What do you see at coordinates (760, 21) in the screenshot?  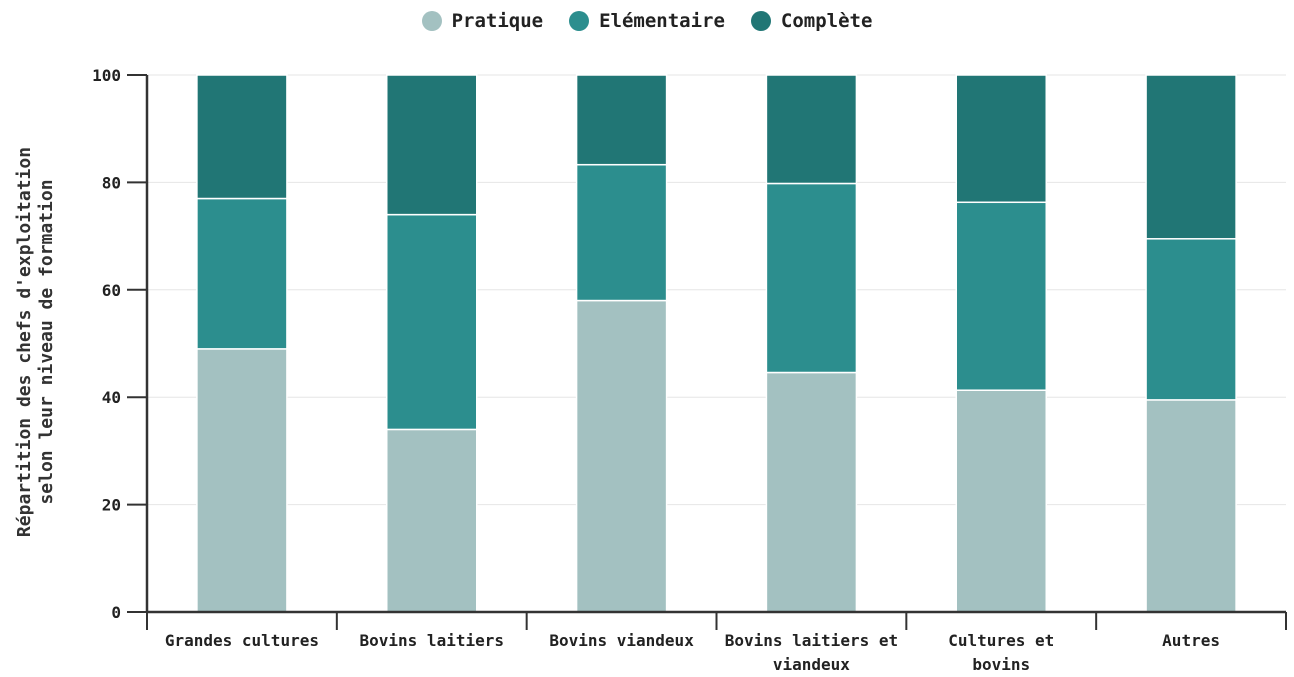 I see `legend-swatch-complete` at bounding box center [760, 21].